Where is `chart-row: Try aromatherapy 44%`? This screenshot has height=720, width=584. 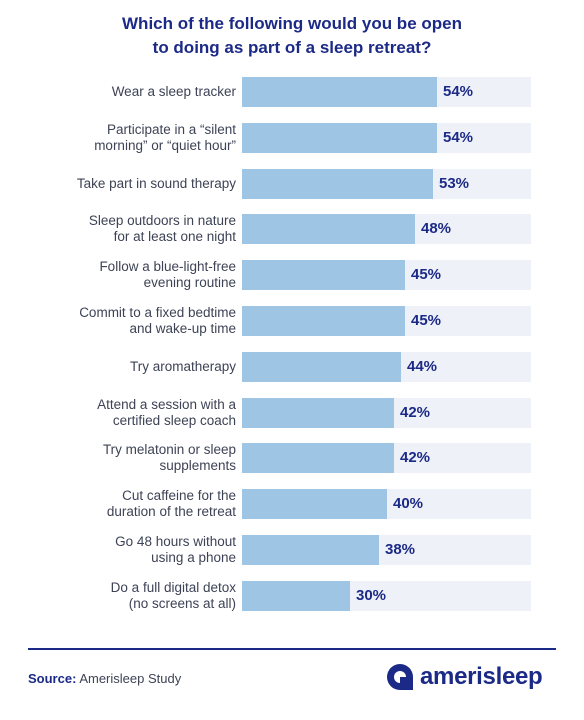 chart-row: Try aromatherapy 44% is located at coordinates (292, 367).